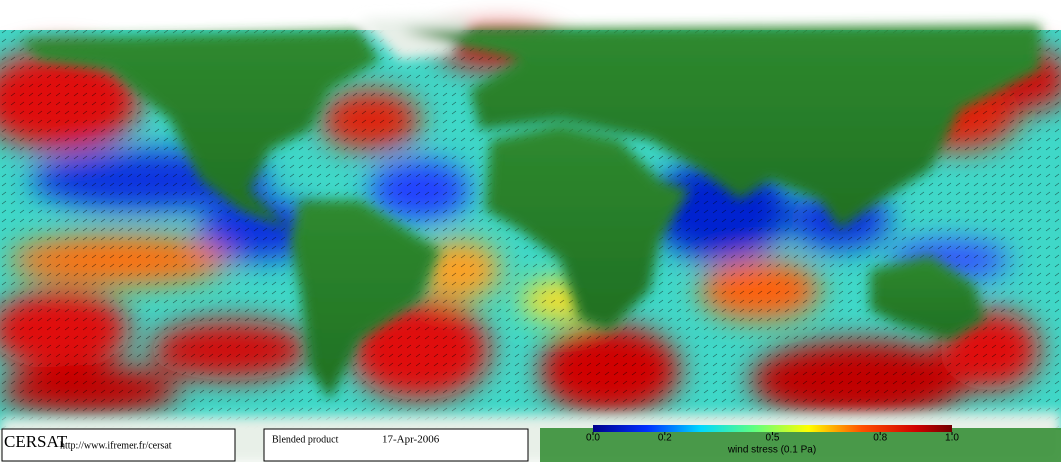  What do you see at coordinates (200, 130) in the screenshot?
I see `north-america` at bounding box center [200, 130].